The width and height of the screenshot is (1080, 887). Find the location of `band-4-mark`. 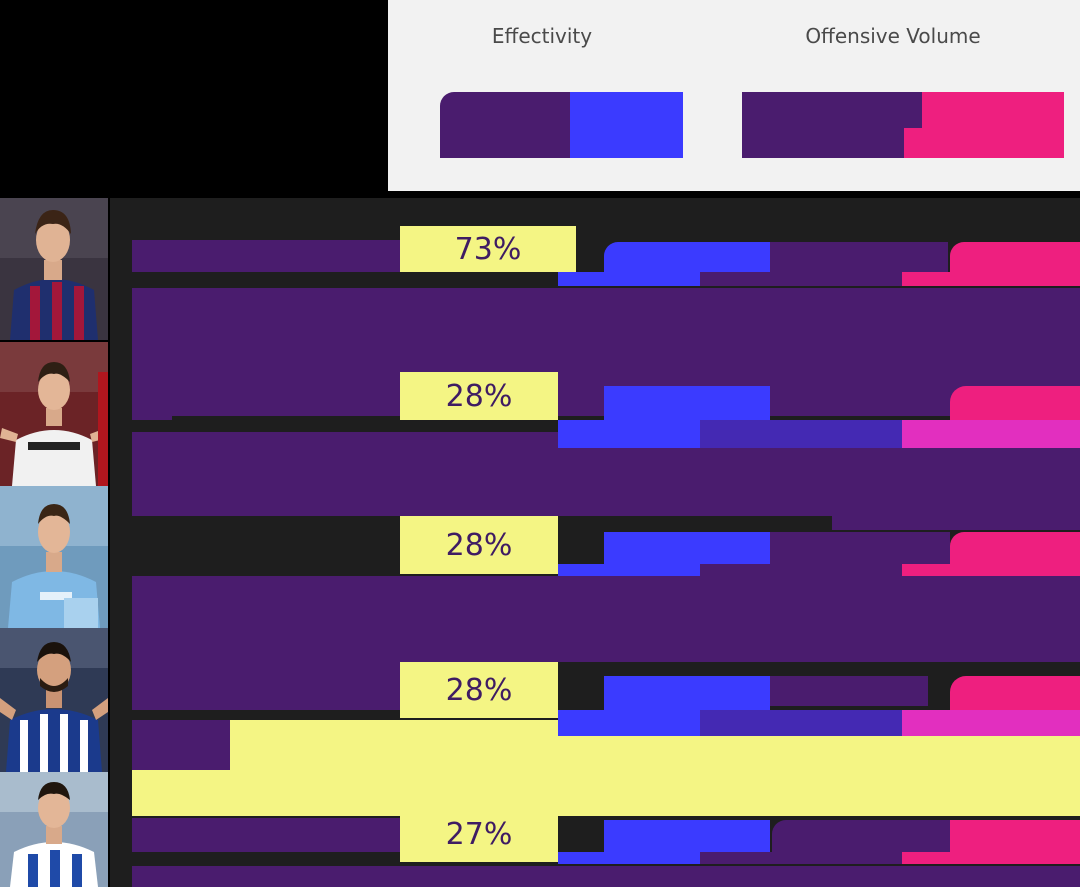

band-4-mark is located at coordinates (181, 745).